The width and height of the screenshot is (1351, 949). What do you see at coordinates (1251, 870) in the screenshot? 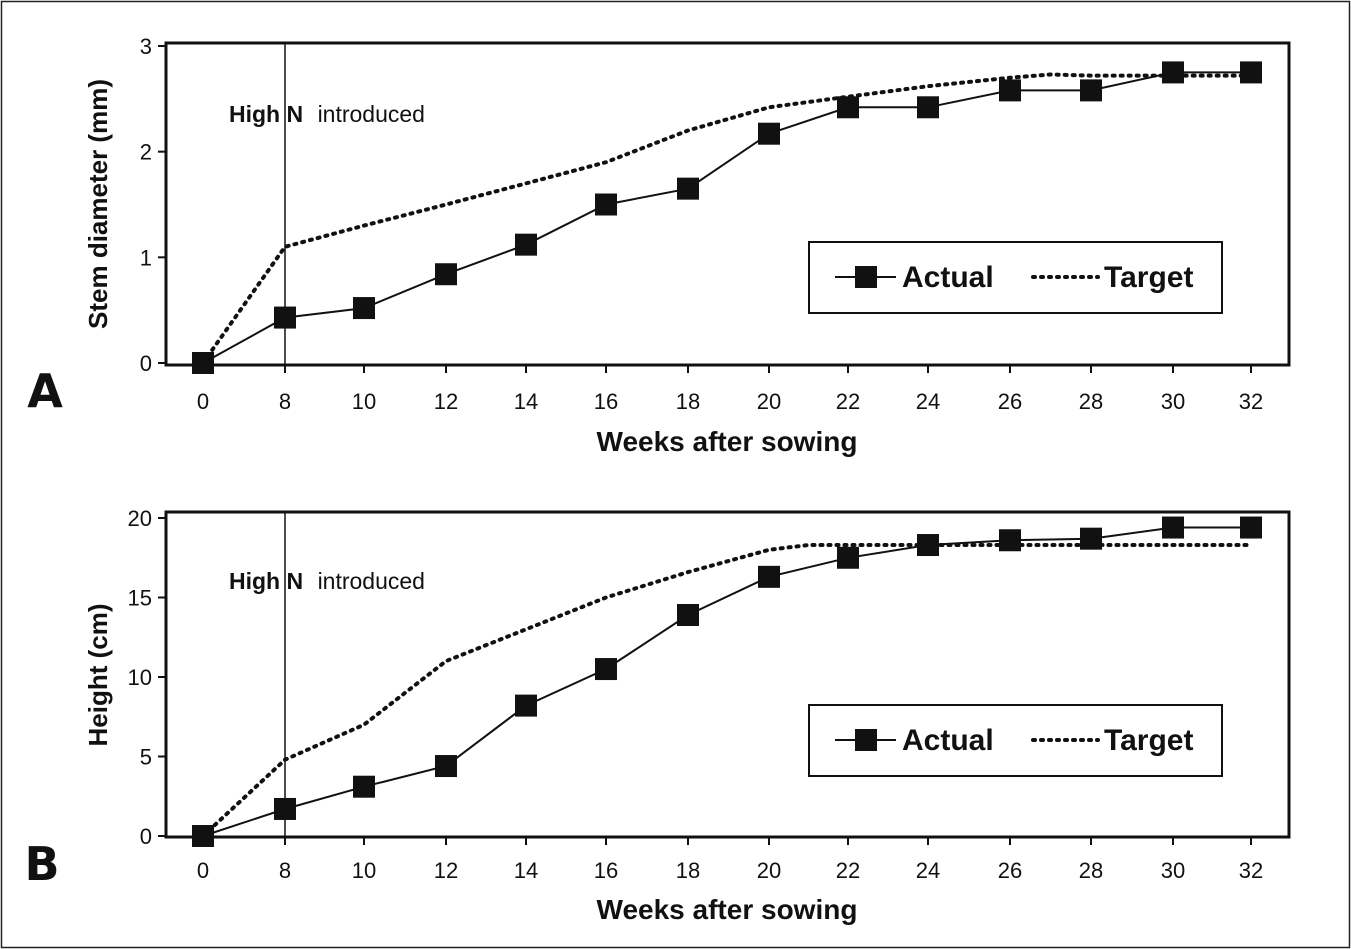
I see `x-tick-label-b: 32` at bounding box center [1251, 870].